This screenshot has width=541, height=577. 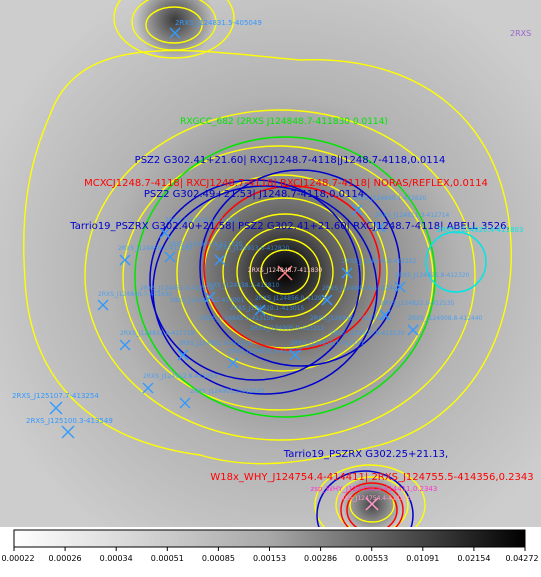 I want to click on colorbar-tick-label: 0.00286, so click(x=320, y=558).